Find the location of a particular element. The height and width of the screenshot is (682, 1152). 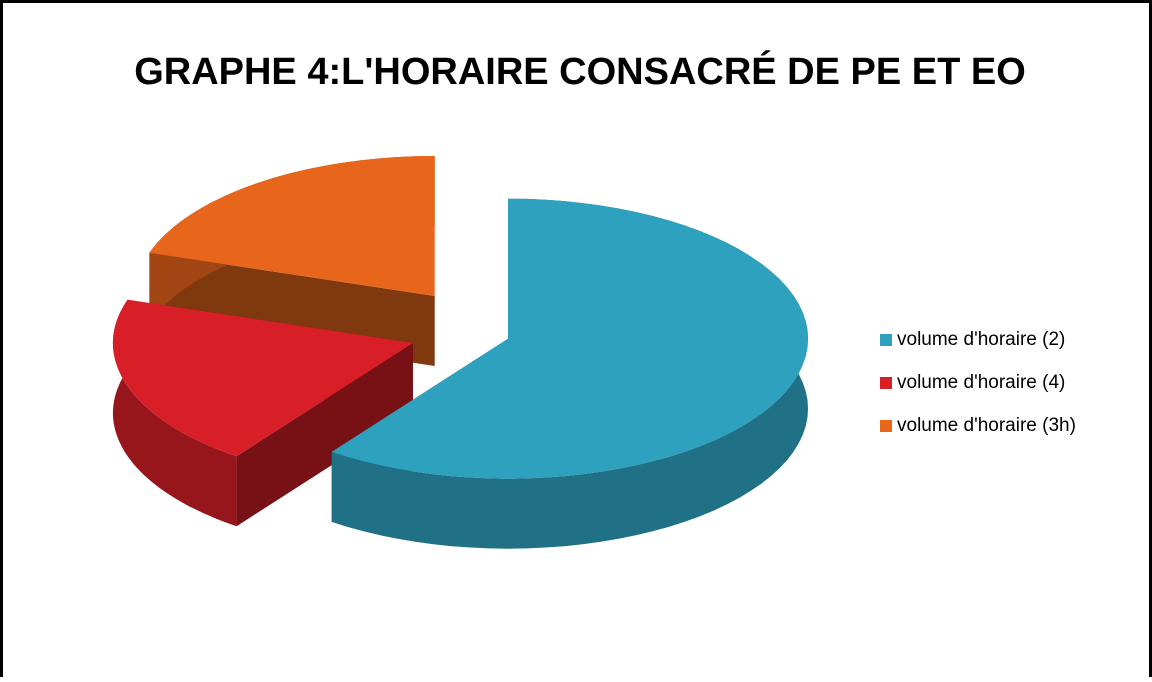

legend-label: volume d'horaire (4) is located at coordinates (981, 382).